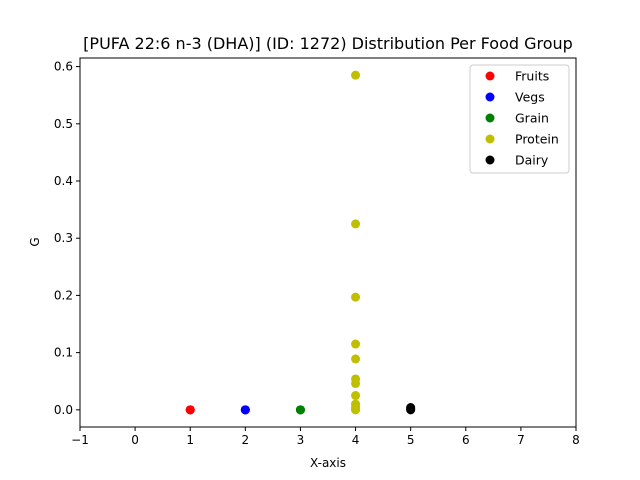 This screenshot has height=480, width=640. What do you see at coordinates (63, 238) in the screenshot?
I see `y-tick-label: 0.3` at bounding box center [63, 238].